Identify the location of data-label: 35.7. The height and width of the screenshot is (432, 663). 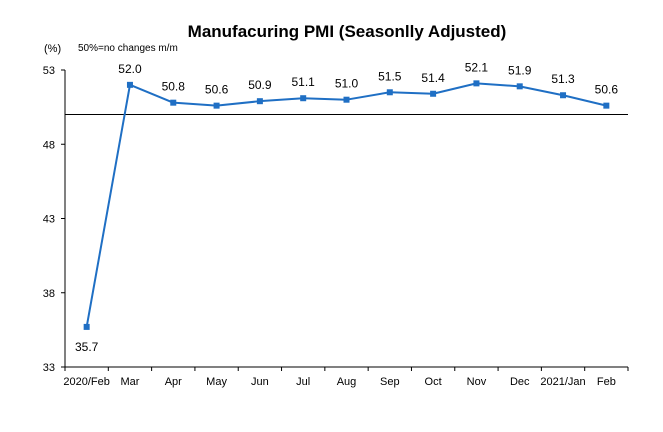
(87, 347).